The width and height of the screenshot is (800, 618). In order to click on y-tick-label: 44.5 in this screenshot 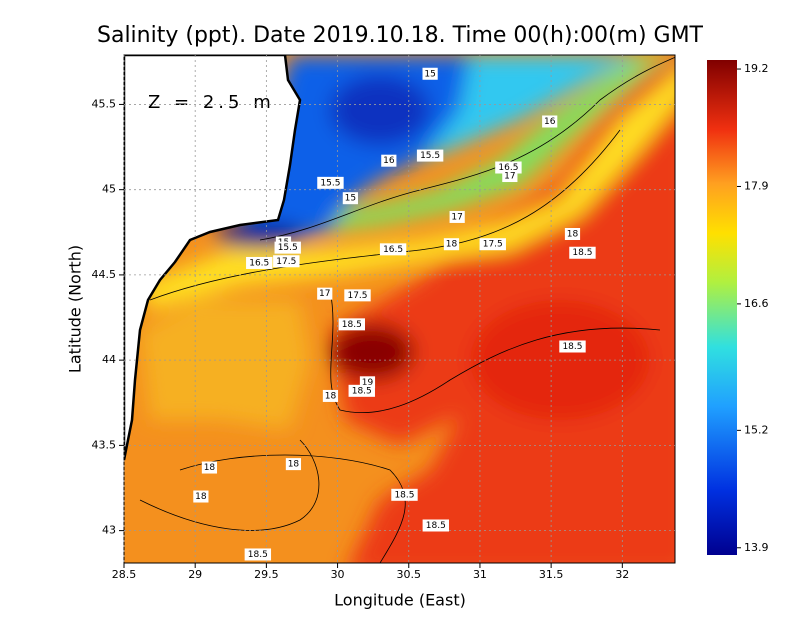, I will do `click(104, 274)`.